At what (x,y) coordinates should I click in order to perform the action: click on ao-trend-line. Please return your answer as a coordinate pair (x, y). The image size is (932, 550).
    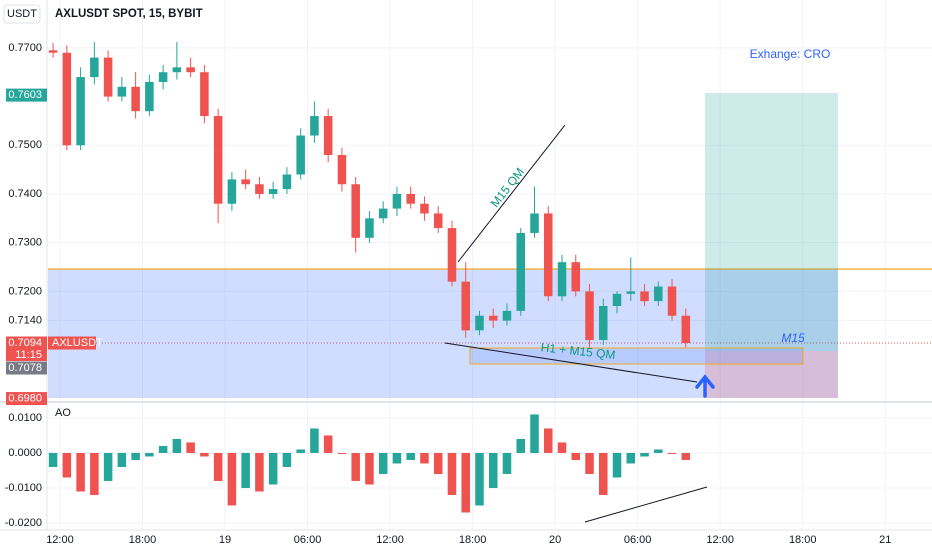
    Looking at the image, I should click on (646, 504).